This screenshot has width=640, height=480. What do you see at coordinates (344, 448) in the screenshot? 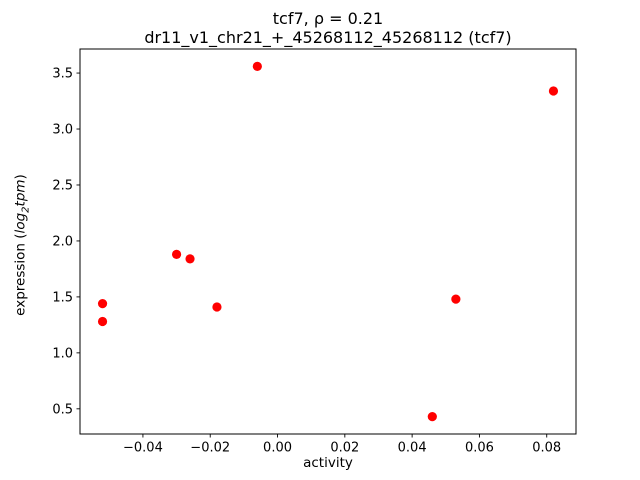
I see `x-tick-label: 0.02` at bounding box center [344, 448].